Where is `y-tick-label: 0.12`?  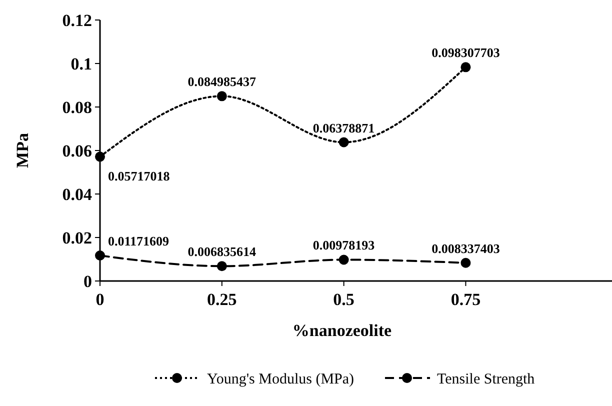
y-tick-label: 0.12 is located at coordinates (77, 20).